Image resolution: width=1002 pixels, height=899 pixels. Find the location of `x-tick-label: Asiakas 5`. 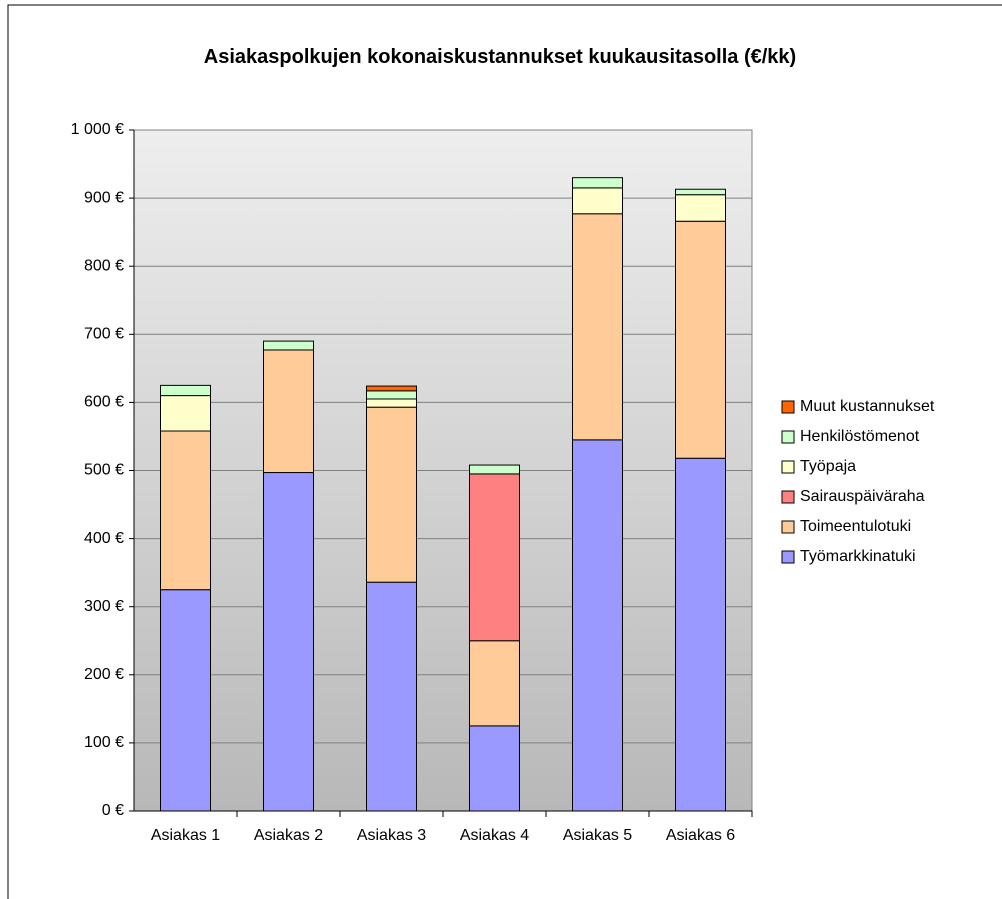

x-tick-label: Asiakas 5 is located at coordinates (597, 835).